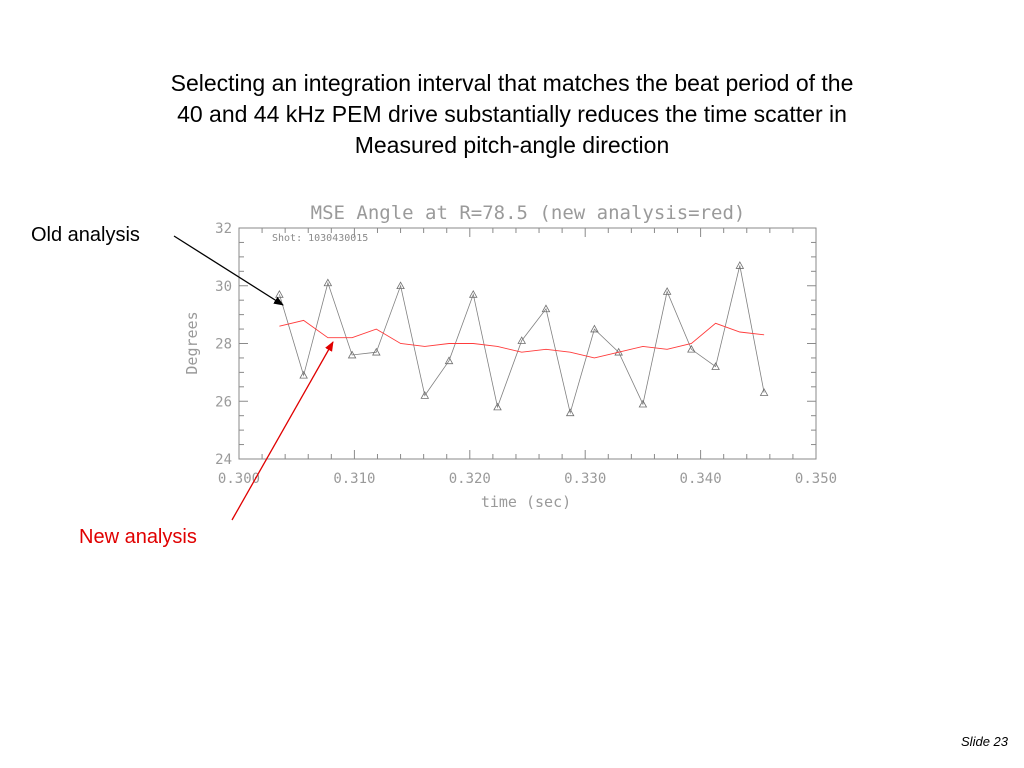 The width and height of the screenshot is (1024, 768). What do you see at coordinates (701, 479) in the screenshot?
I see `x-tick-label: 0.340` at bounding box center [701, 479].